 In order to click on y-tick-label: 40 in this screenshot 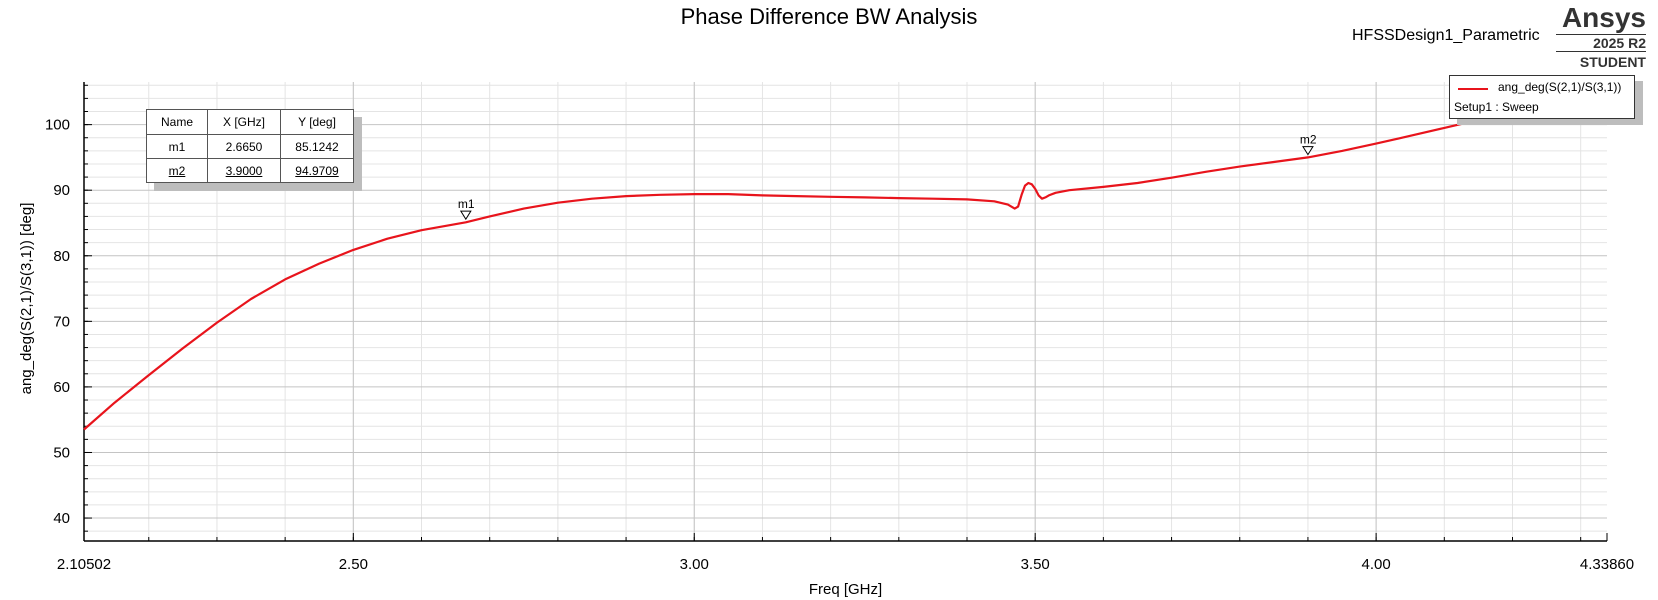, I will do `click(61, 518)`.